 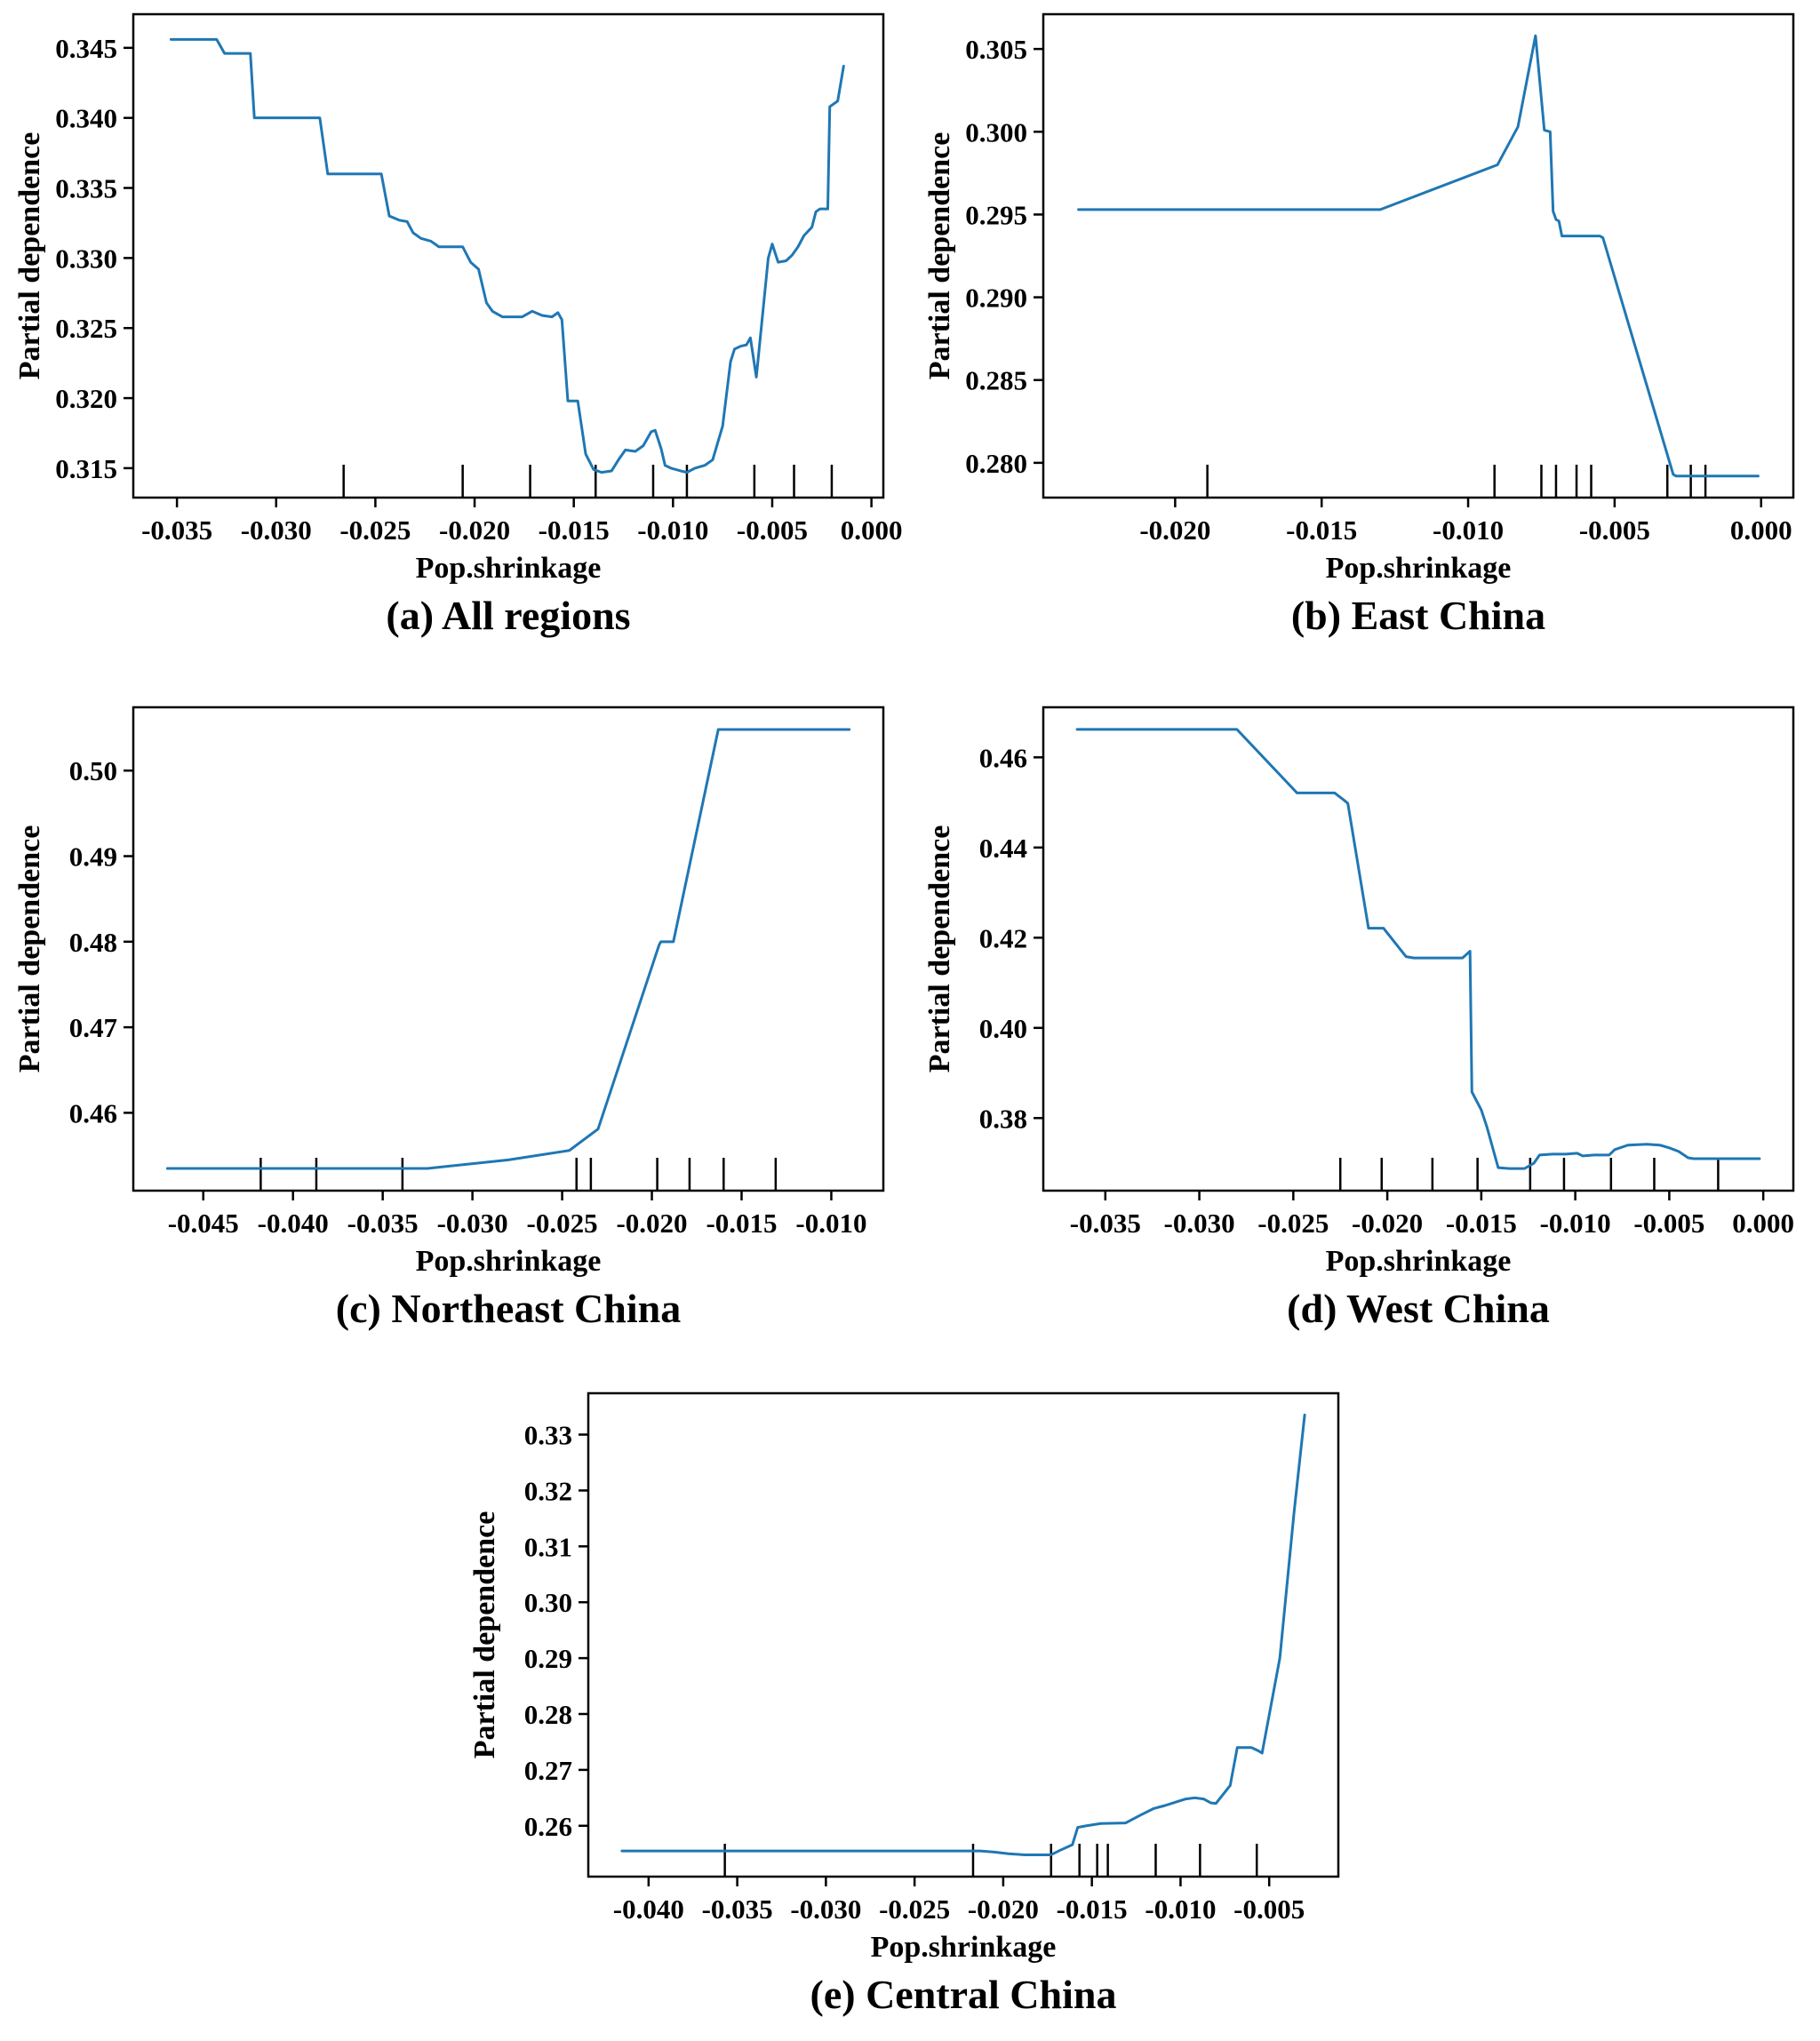 What do you see at coordinates (508, 1309) in the screenshot?
I see `caption-northeast-china: (c) Northeast China` at bounding box center [508, 1309].